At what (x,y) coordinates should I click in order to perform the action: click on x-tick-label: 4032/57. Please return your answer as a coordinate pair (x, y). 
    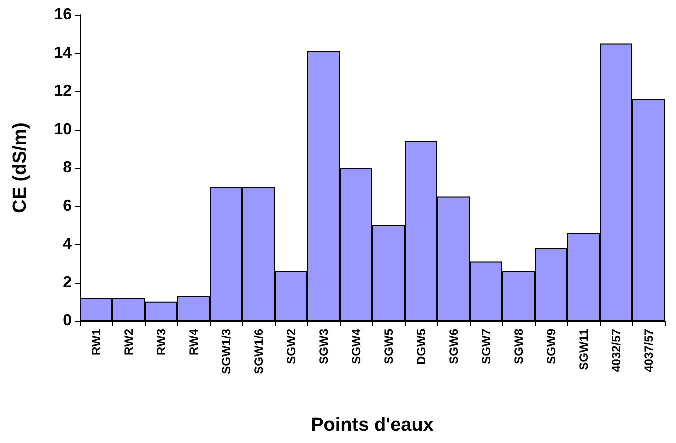
    Looking at the image, I should click on (616, 350).